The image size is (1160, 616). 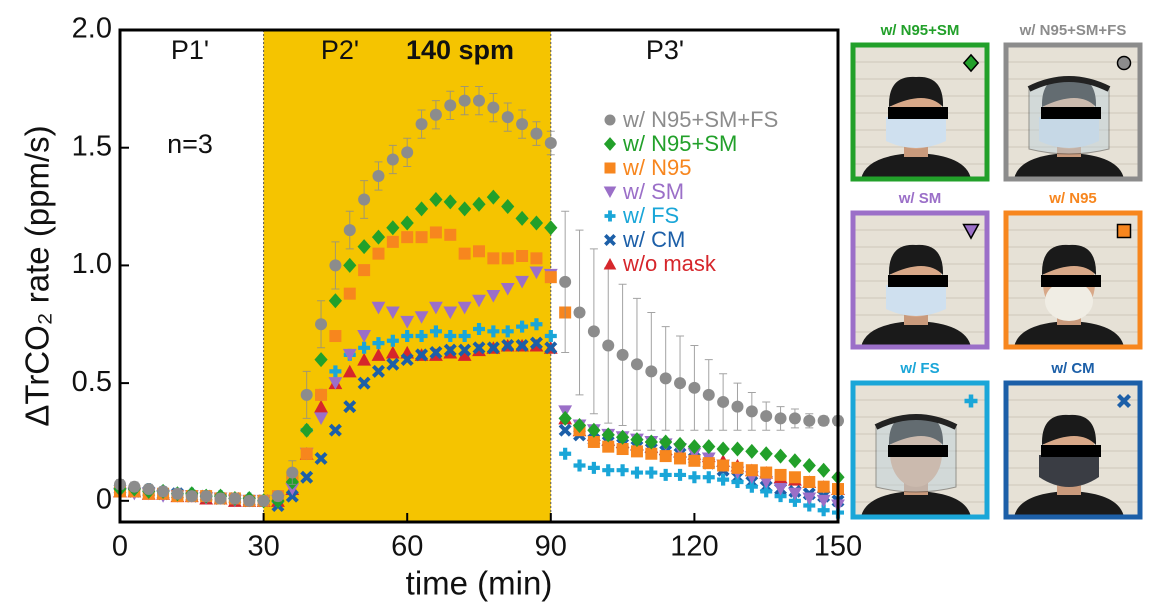 I want to click on legend-label: w/ CM, so click(x=653, y=239).